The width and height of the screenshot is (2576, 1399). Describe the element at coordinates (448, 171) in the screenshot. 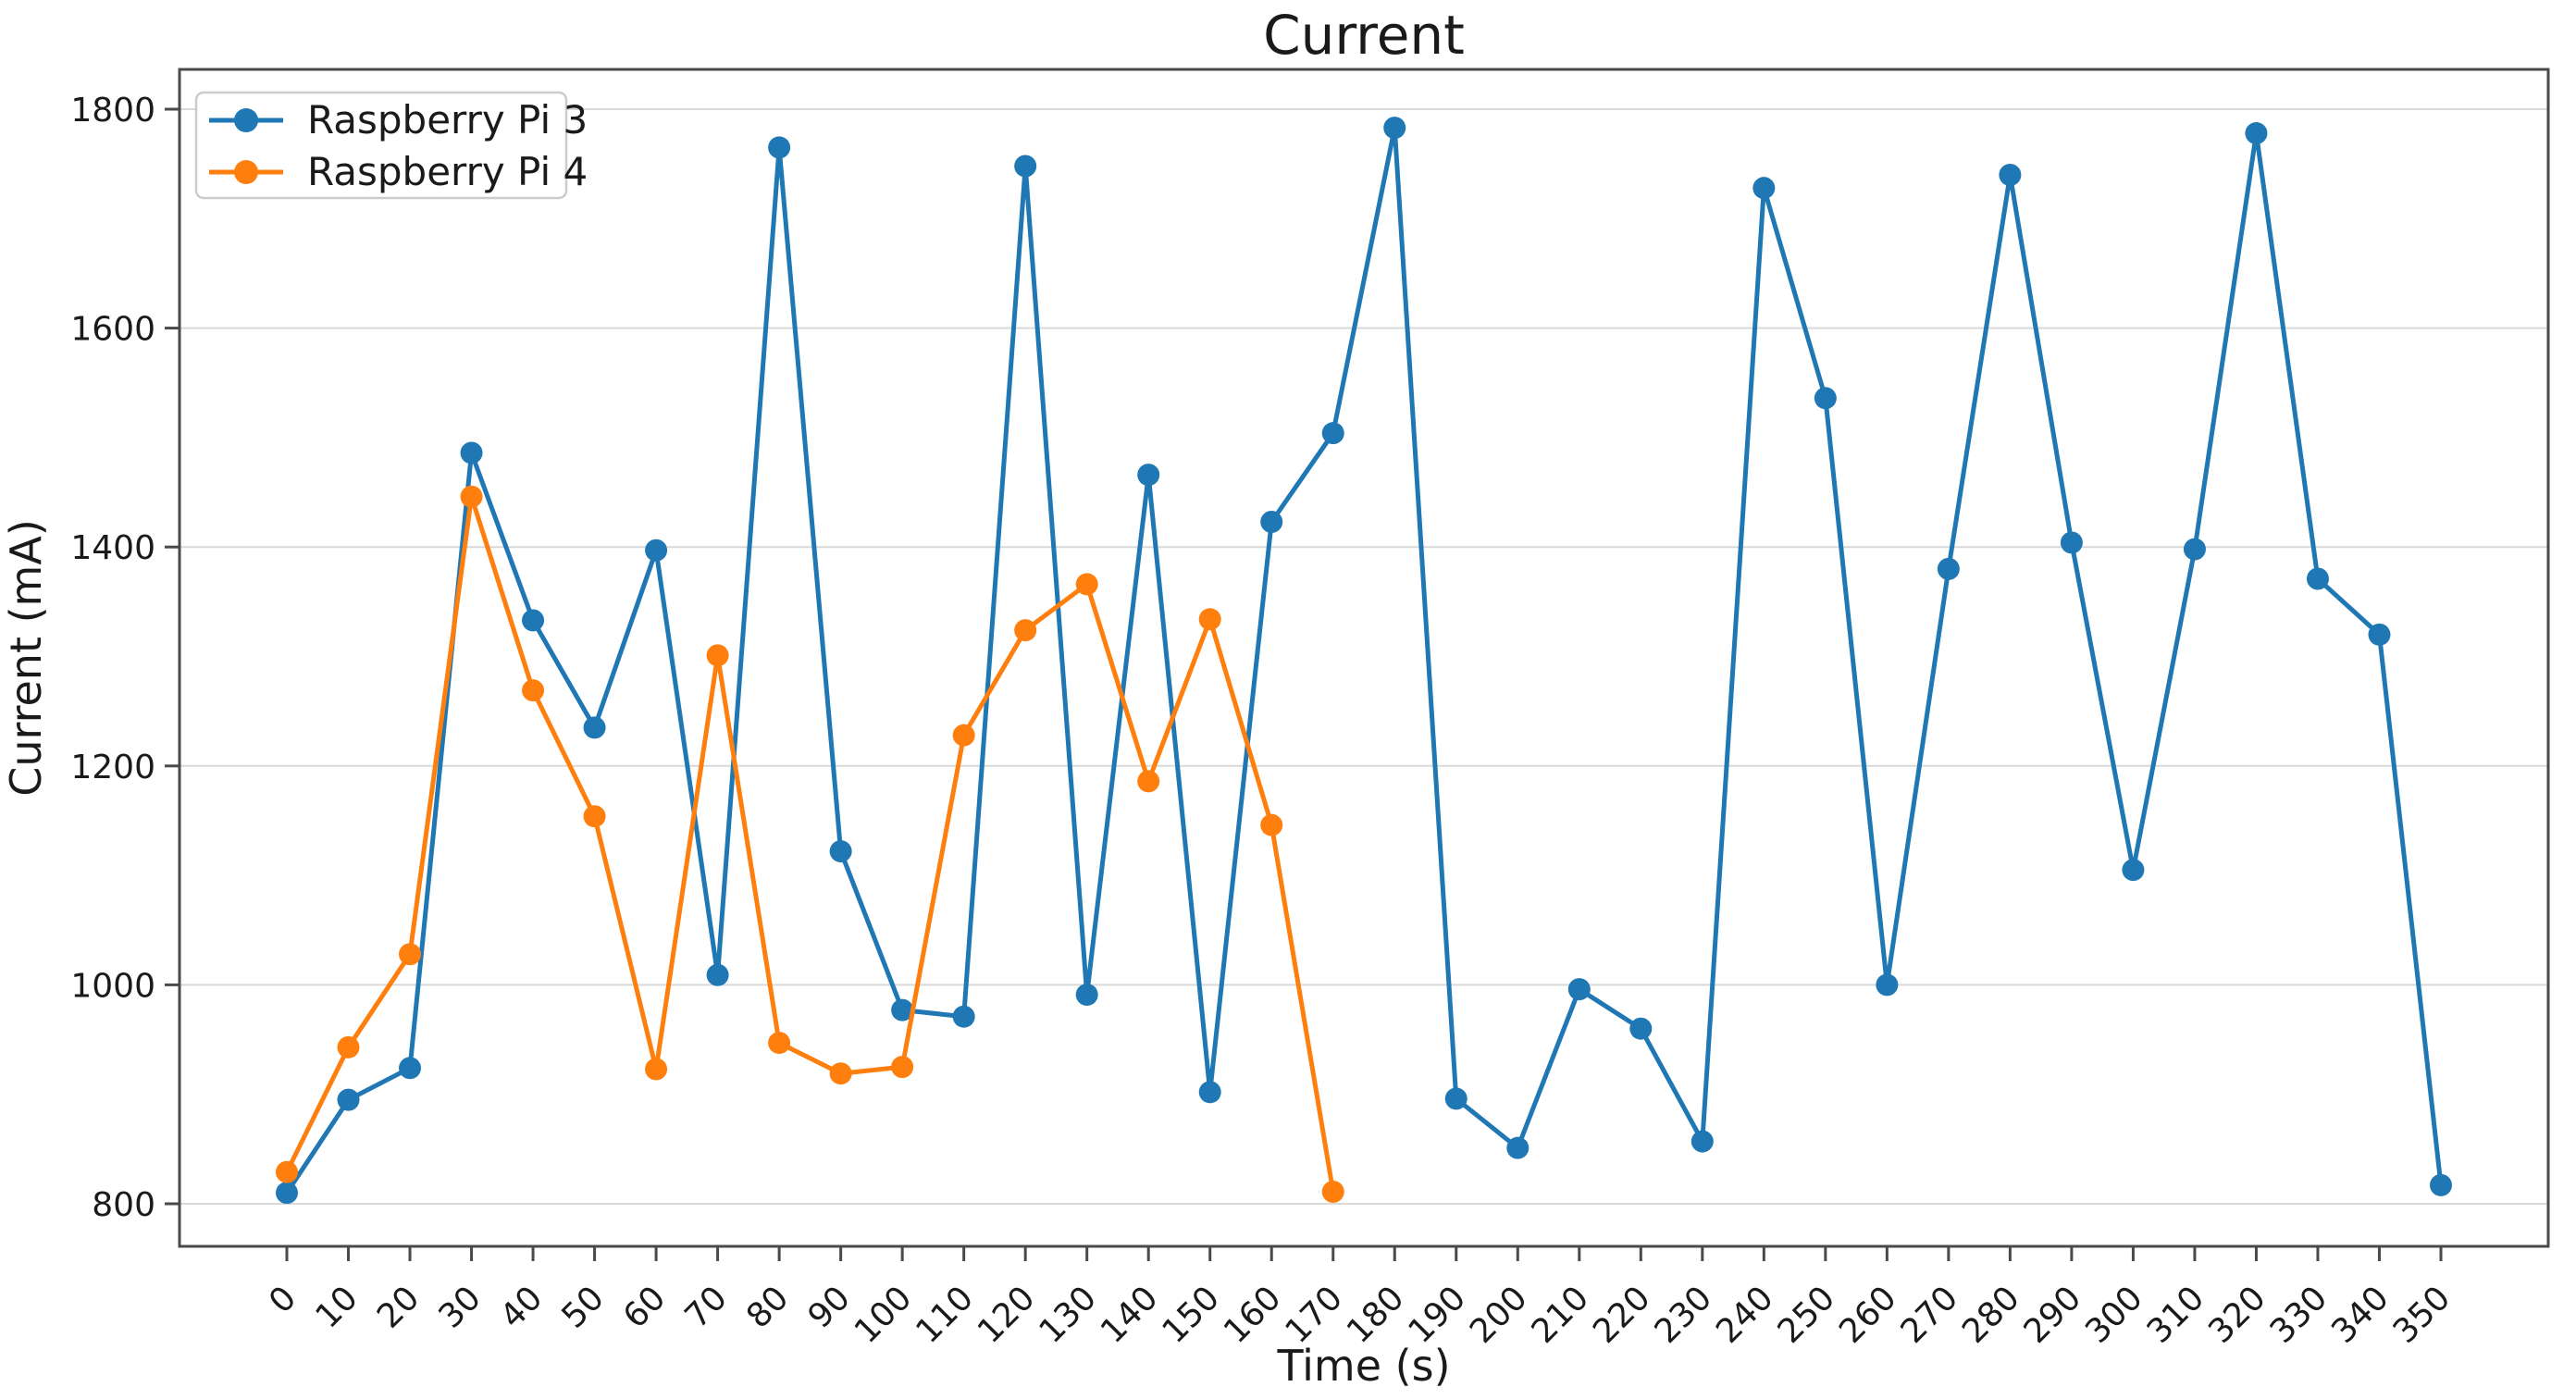

I see `legend-label-pi4: Raspberry Pi 4` at that location.